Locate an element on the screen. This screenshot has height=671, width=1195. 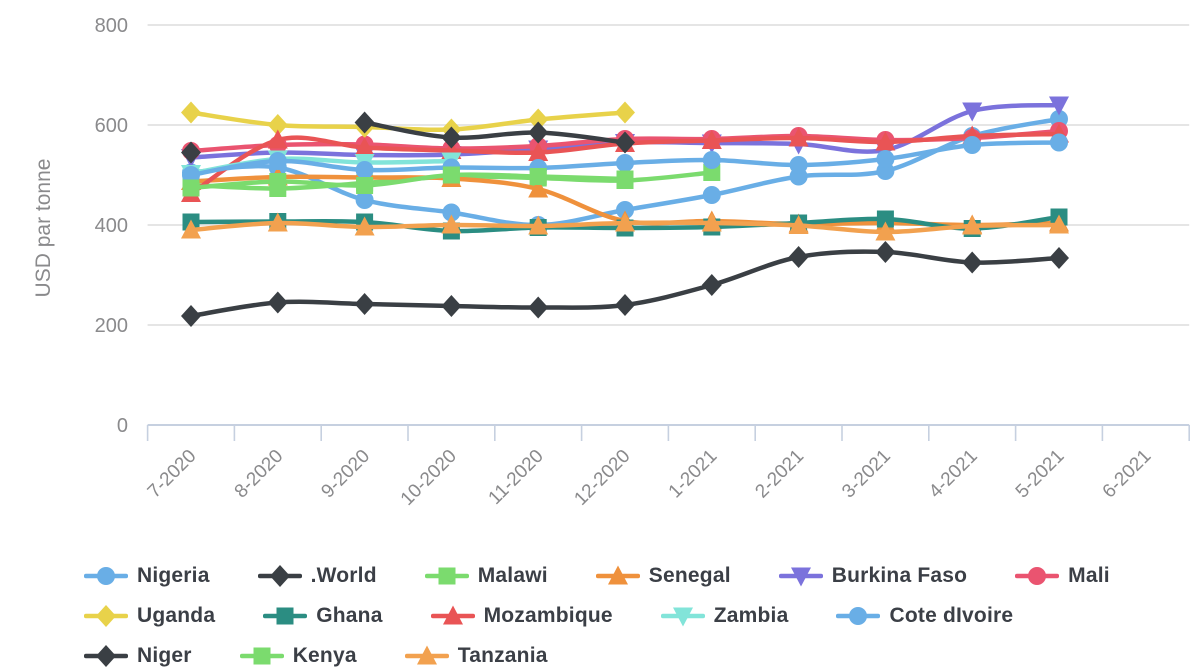
legend-item-mozambique: Mozambique is located at coordinates (521, 616).